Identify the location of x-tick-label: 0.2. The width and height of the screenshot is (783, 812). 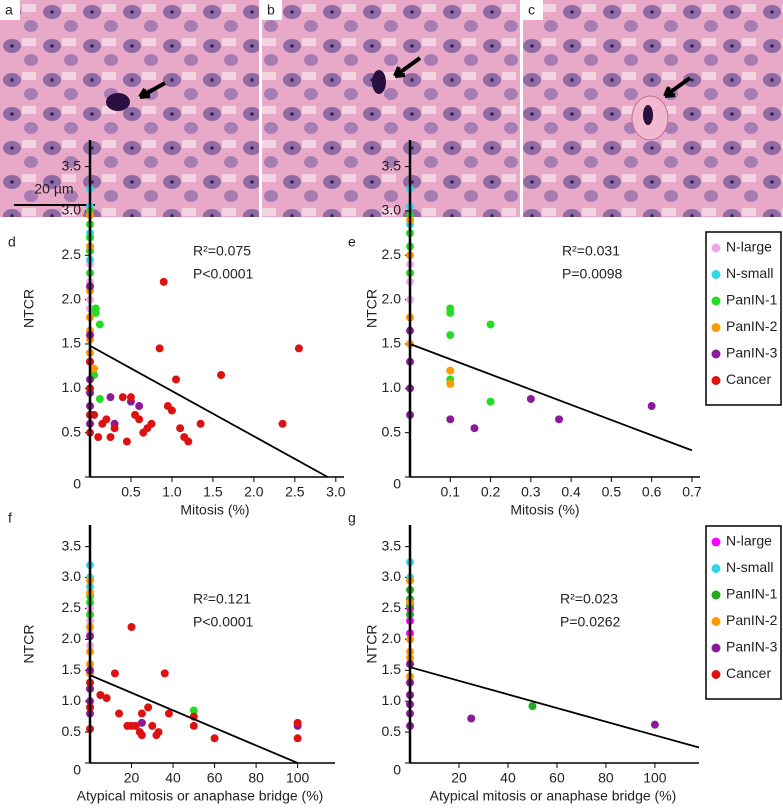
(491, 492).